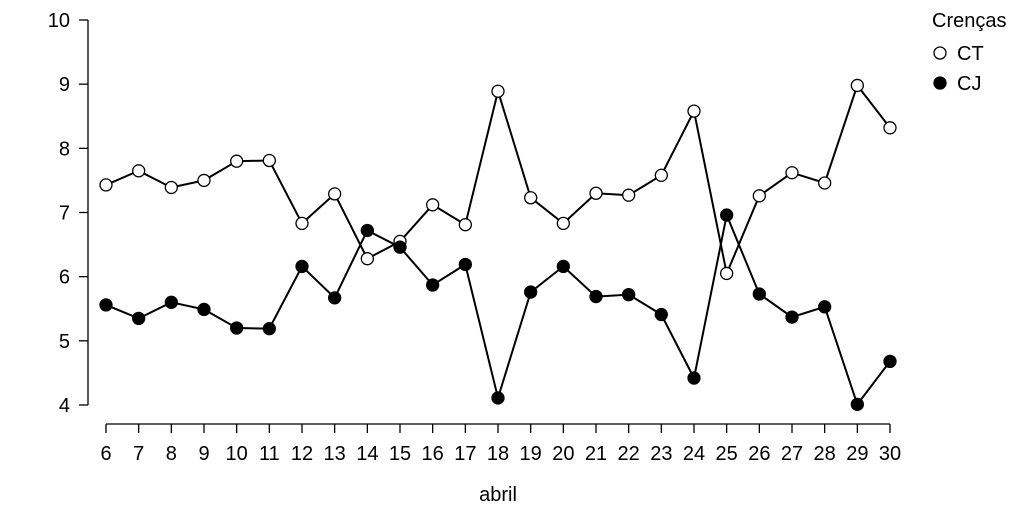 This screenshot has width=1024, height=514. What do you see at coordinates (498, 495) in the screenshot?
I see `x-axis-title: abril` at bounding box center [498, 495].